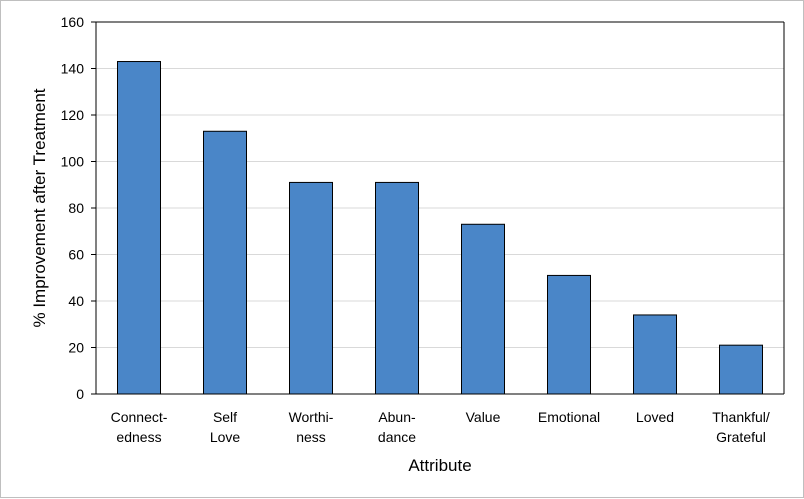  What do you see at coordinates (73, 162) in the screenshot?
I see `y-tick-label: 100` at bounding box center [73, 162].